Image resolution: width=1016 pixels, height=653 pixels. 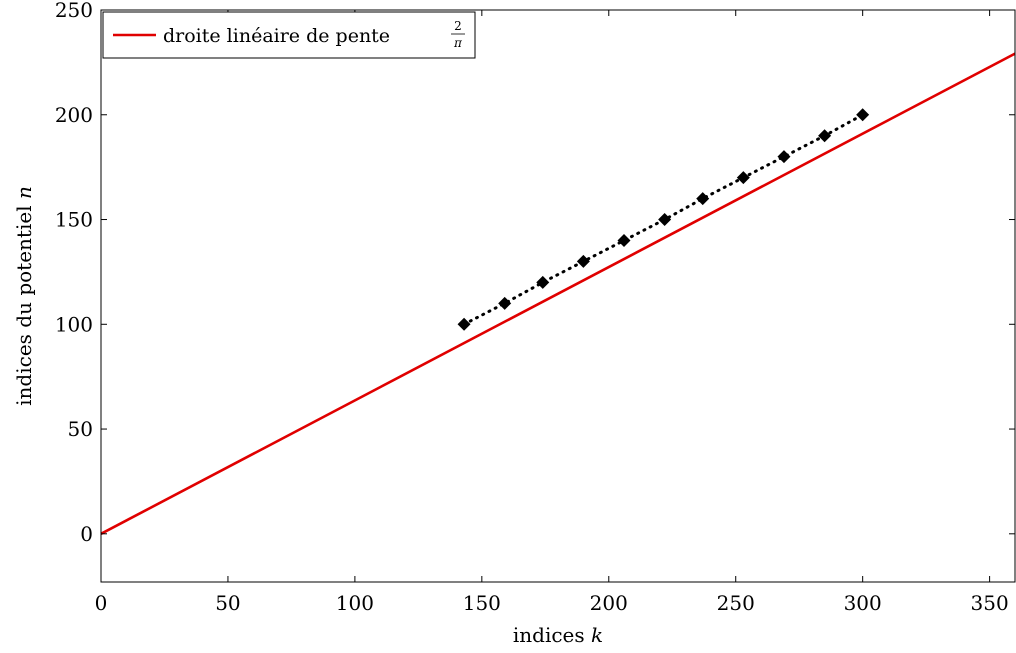 I want to click on x-tick-label: 0, so click(x=101, y=603).